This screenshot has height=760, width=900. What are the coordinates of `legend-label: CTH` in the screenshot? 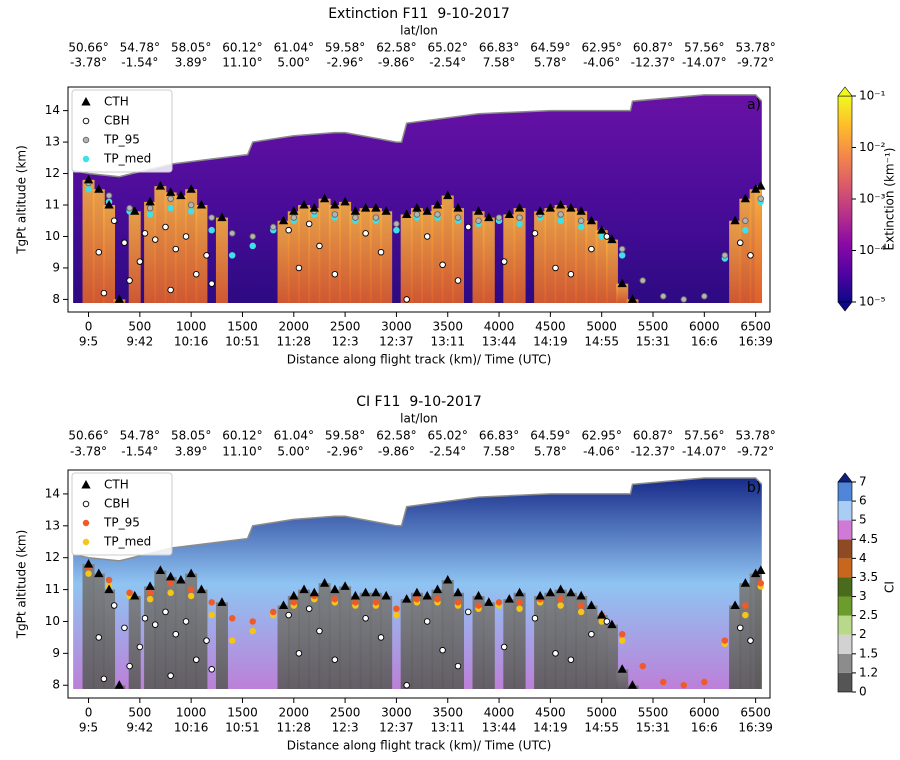 It's located at (116, 485).